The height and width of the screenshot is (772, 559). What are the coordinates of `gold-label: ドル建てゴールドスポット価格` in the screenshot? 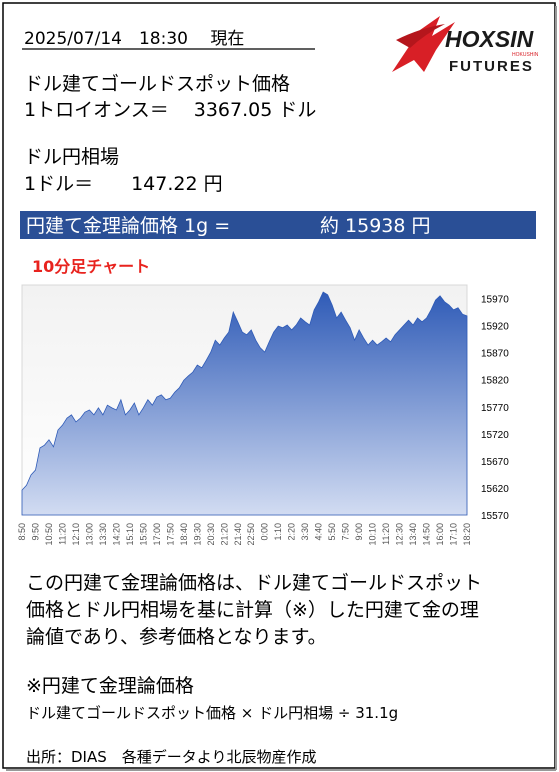 It's located at (157, 84).